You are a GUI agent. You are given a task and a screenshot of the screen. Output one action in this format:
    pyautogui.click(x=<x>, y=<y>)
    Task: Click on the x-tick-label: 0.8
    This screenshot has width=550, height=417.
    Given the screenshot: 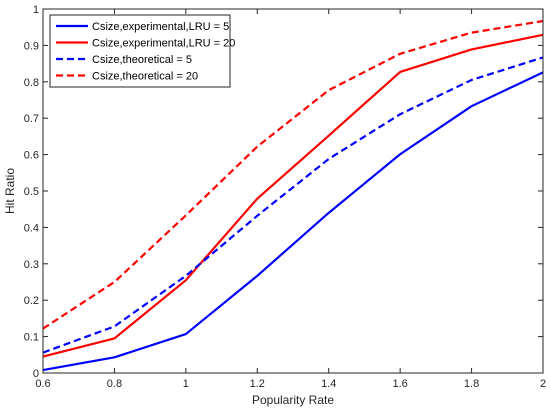 What is the action you would take?
    pyautogui.click(x=114, y=384)
    